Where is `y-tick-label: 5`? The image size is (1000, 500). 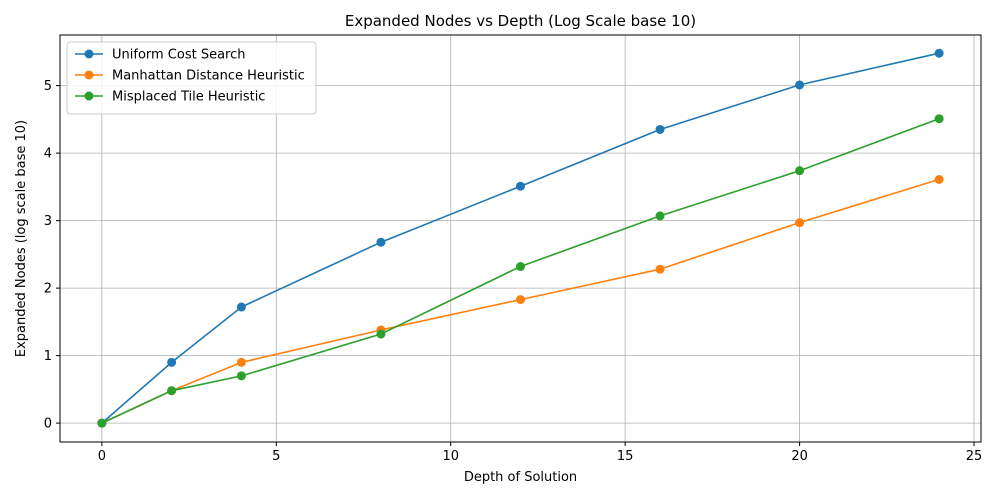 y-tick-label: 5 is located at coordinates (48, 86).